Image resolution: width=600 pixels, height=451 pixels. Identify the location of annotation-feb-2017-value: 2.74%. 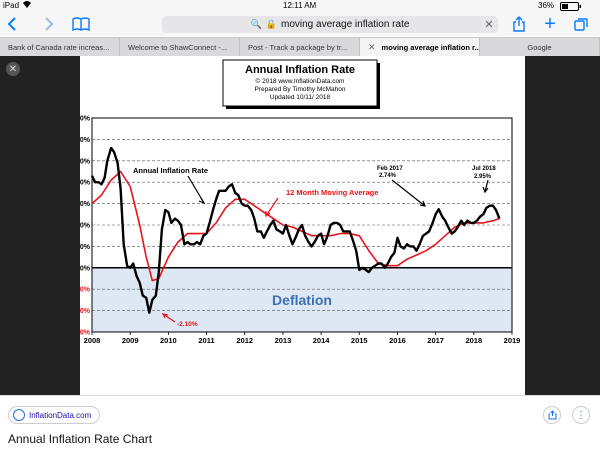
(388, 176).